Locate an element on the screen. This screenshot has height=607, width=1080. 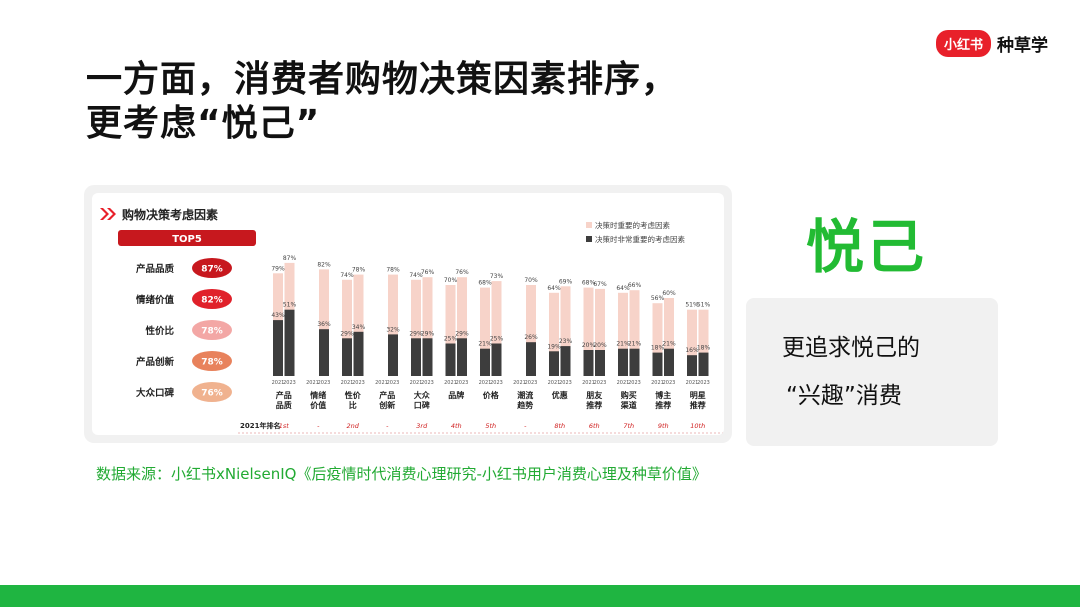
bar-label-important: 67% is located at coordinates (600, 284).